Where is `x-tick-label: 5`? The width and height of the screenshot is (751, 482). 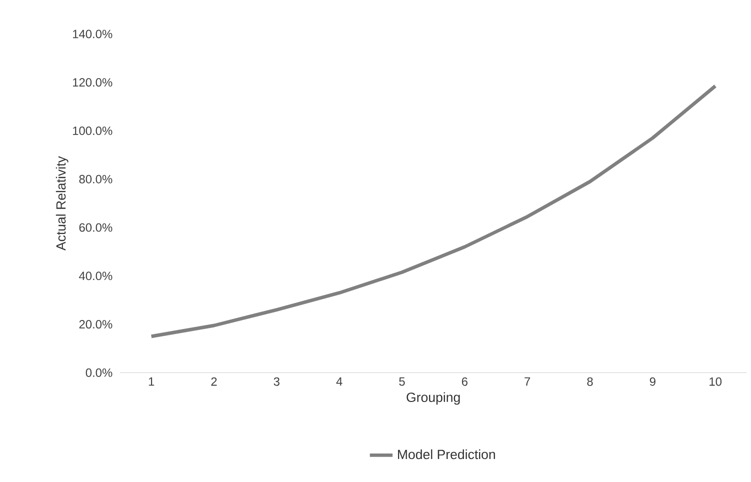 x-tick-label: 5 is located at coordinates (402, 381).